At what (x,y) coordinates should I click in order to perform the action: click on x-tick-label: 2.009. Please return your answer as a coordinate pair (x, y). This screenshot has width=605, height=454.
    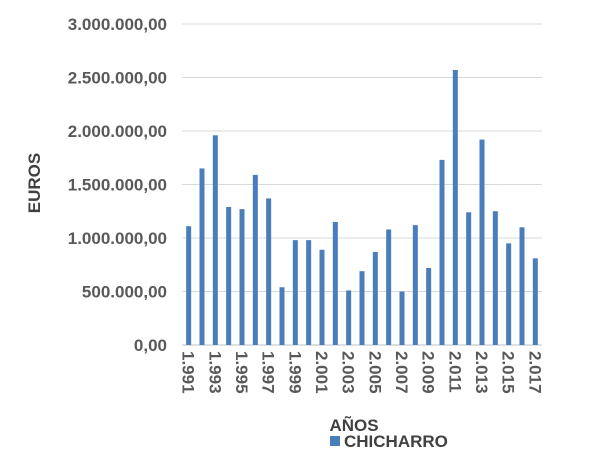
    Looking at the image, I should click on (428, 372).